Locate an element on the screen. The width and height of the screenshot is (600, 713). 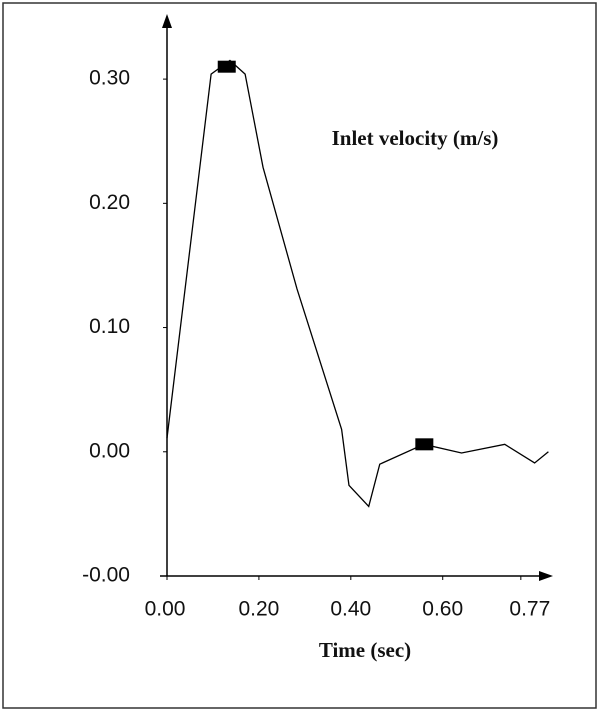
x-axis-arrow is located at coordinates (546, 576).